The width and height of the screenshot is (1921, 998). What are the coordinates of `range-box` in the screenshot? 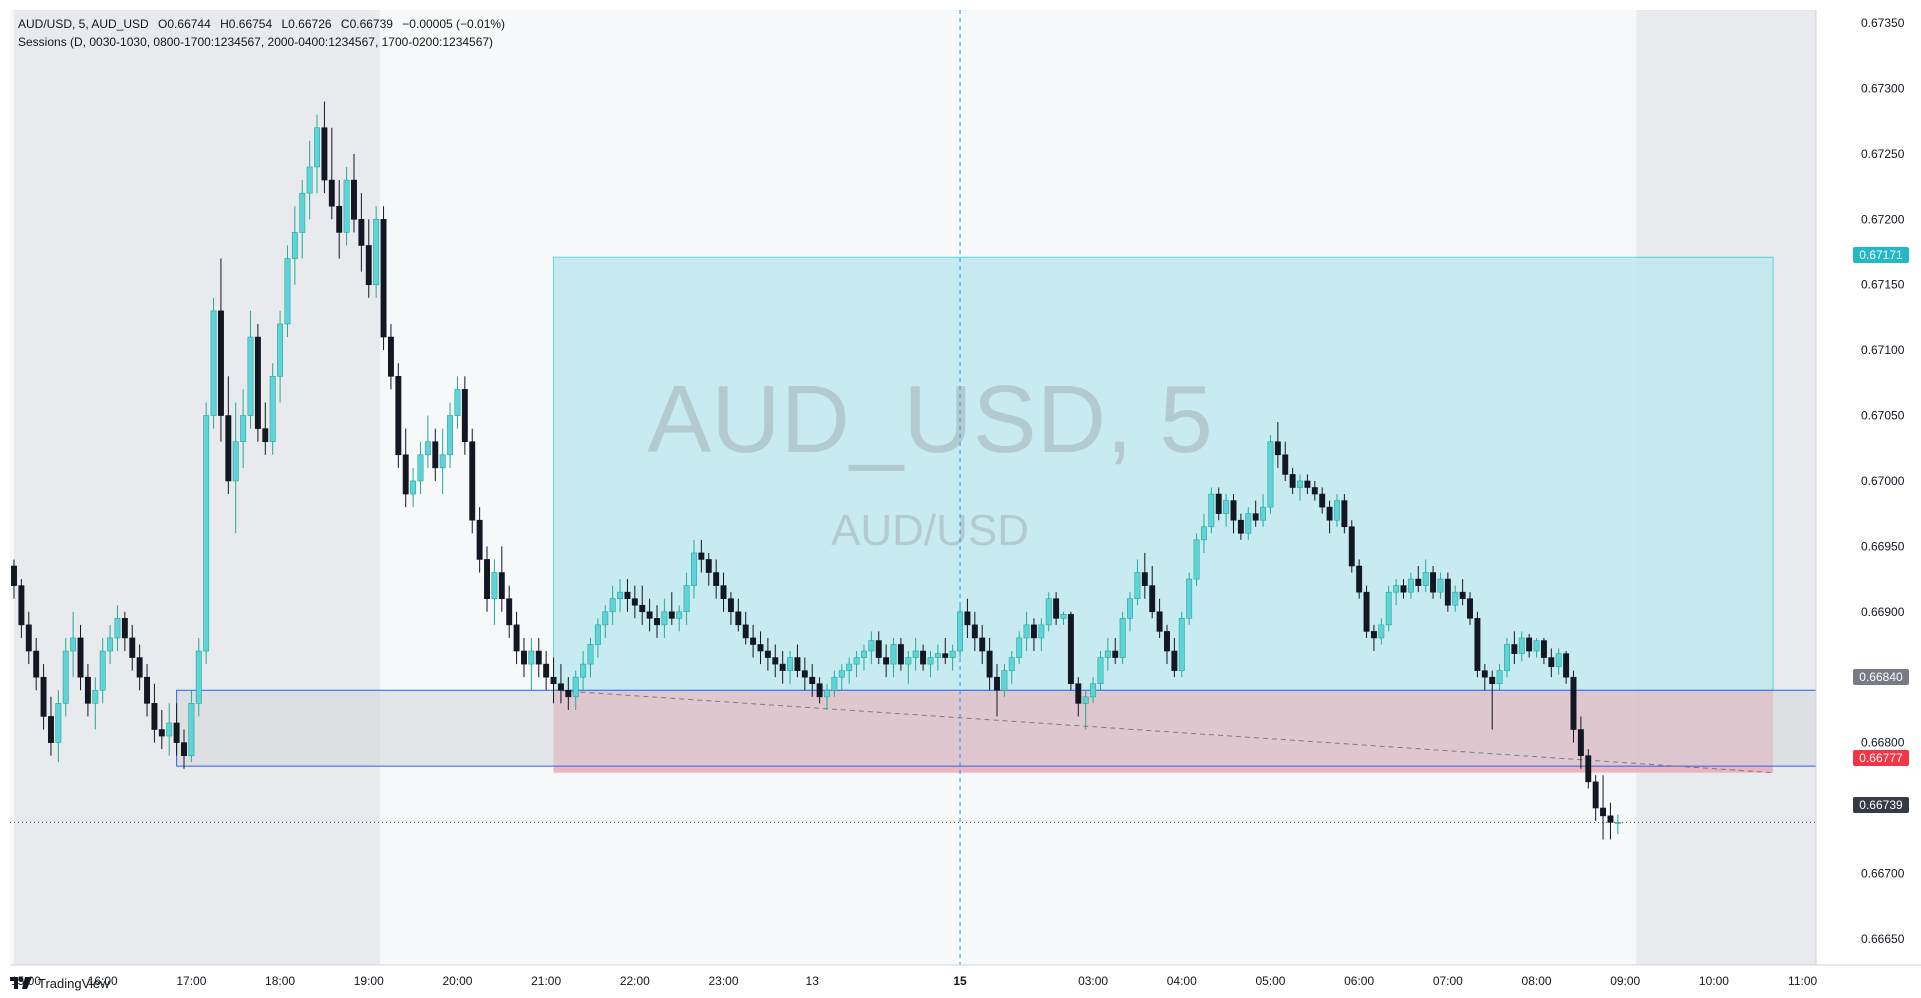 It's located at (996, 728).